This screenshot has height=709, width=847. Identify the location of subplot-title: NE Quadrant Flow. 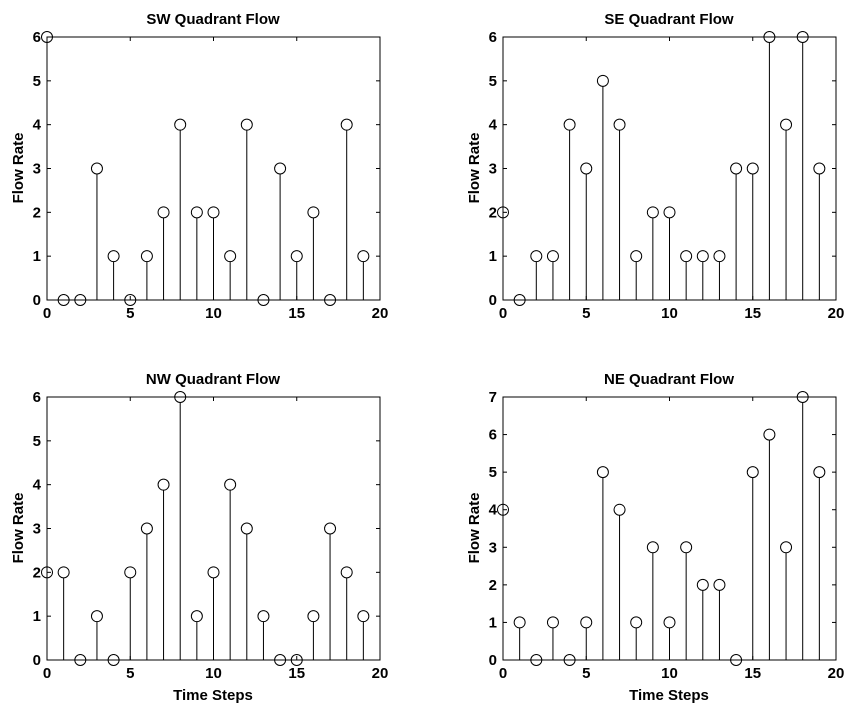
(669, 379).